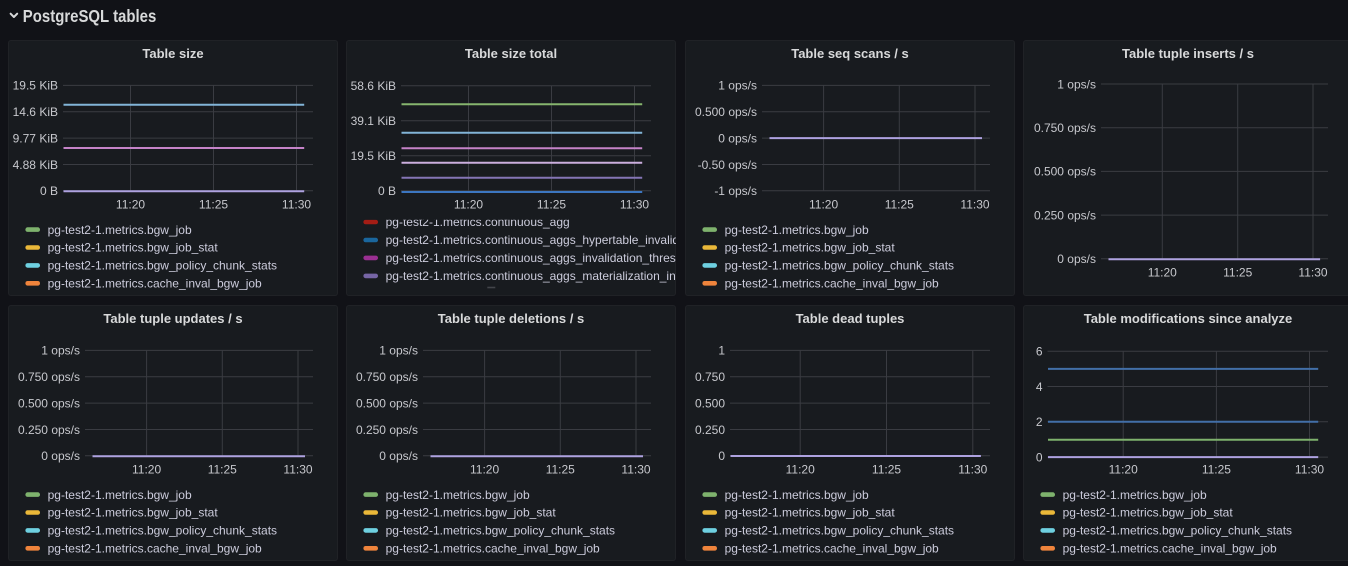 This screenshot has height=566, width=1348. Describe the element at coordinates (373, 86) in the screenshot. I see `svg-text: 58.6 KiB` at that location.